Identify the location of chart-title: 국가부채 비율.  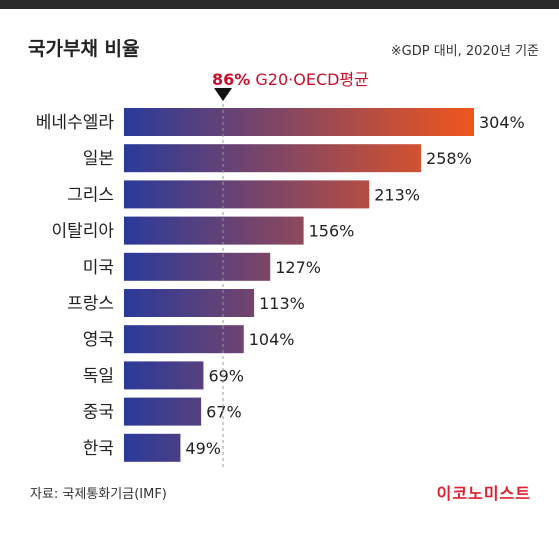
(84, 49).